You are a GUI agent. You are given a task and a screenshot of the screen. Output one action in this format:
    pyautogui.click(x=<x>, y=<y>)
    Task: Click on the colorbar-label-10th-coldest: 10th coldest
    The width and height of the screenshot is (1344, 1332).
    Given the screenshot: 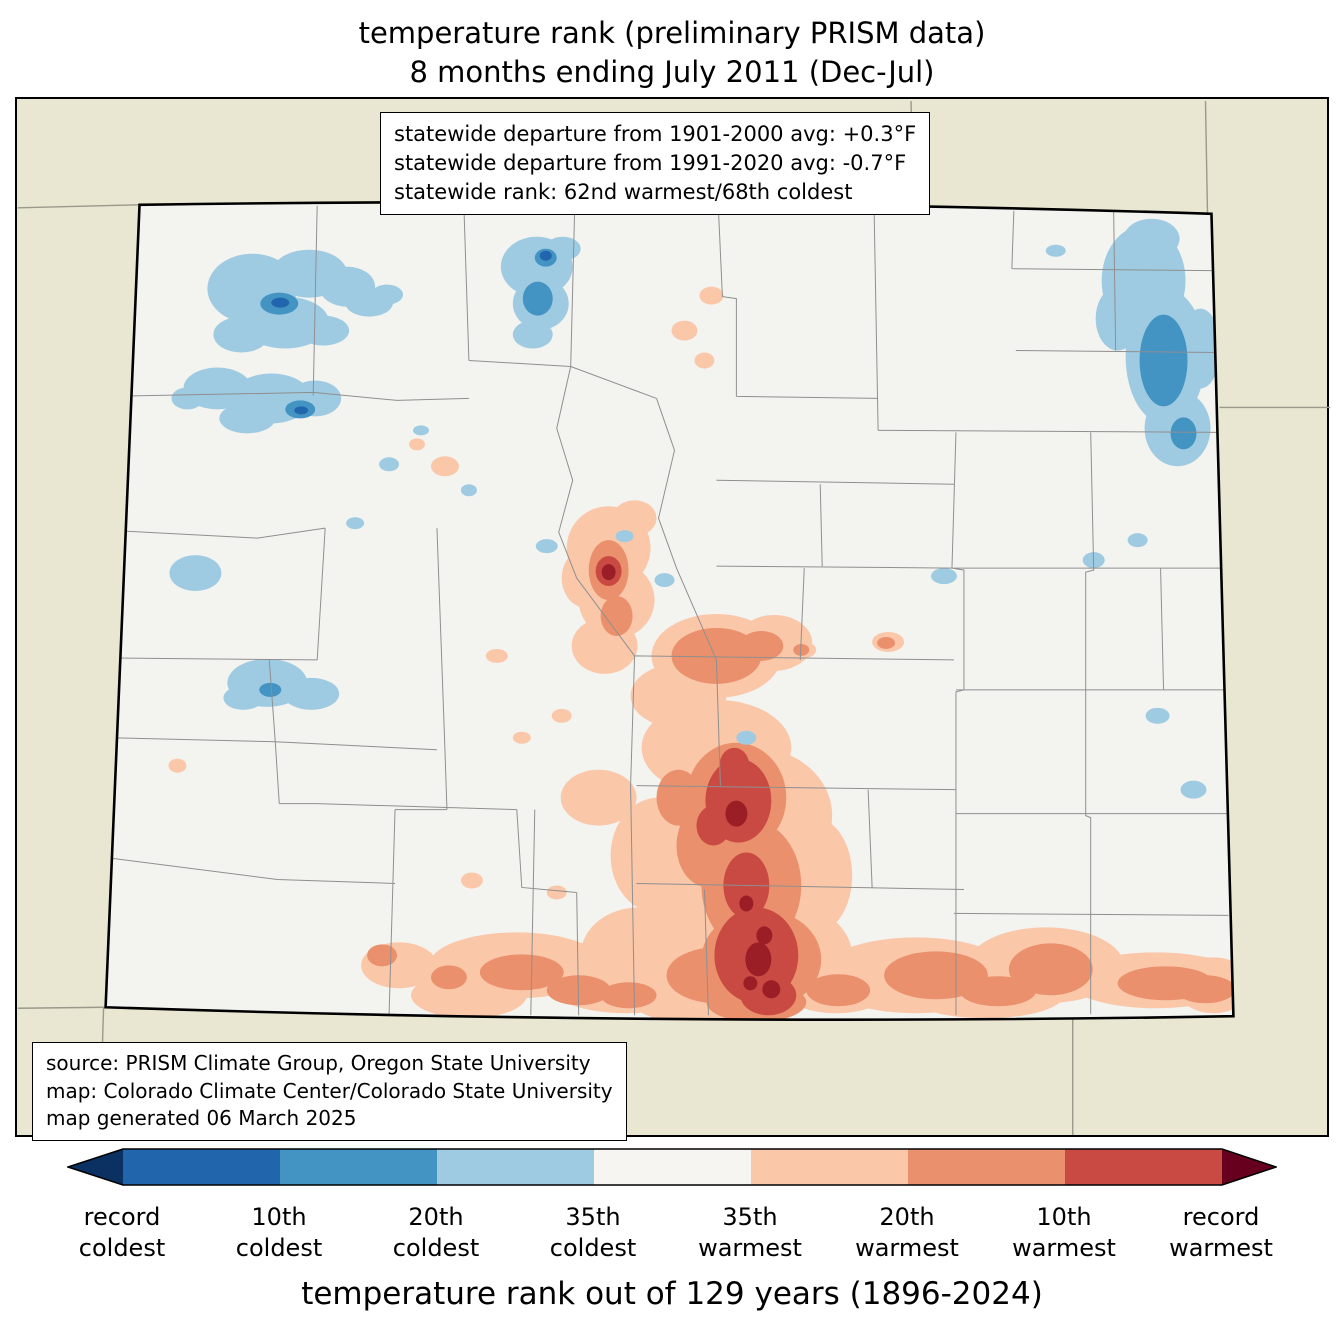 What is the action you would take?
    pyautogui.click(x=279, y=1233)
    